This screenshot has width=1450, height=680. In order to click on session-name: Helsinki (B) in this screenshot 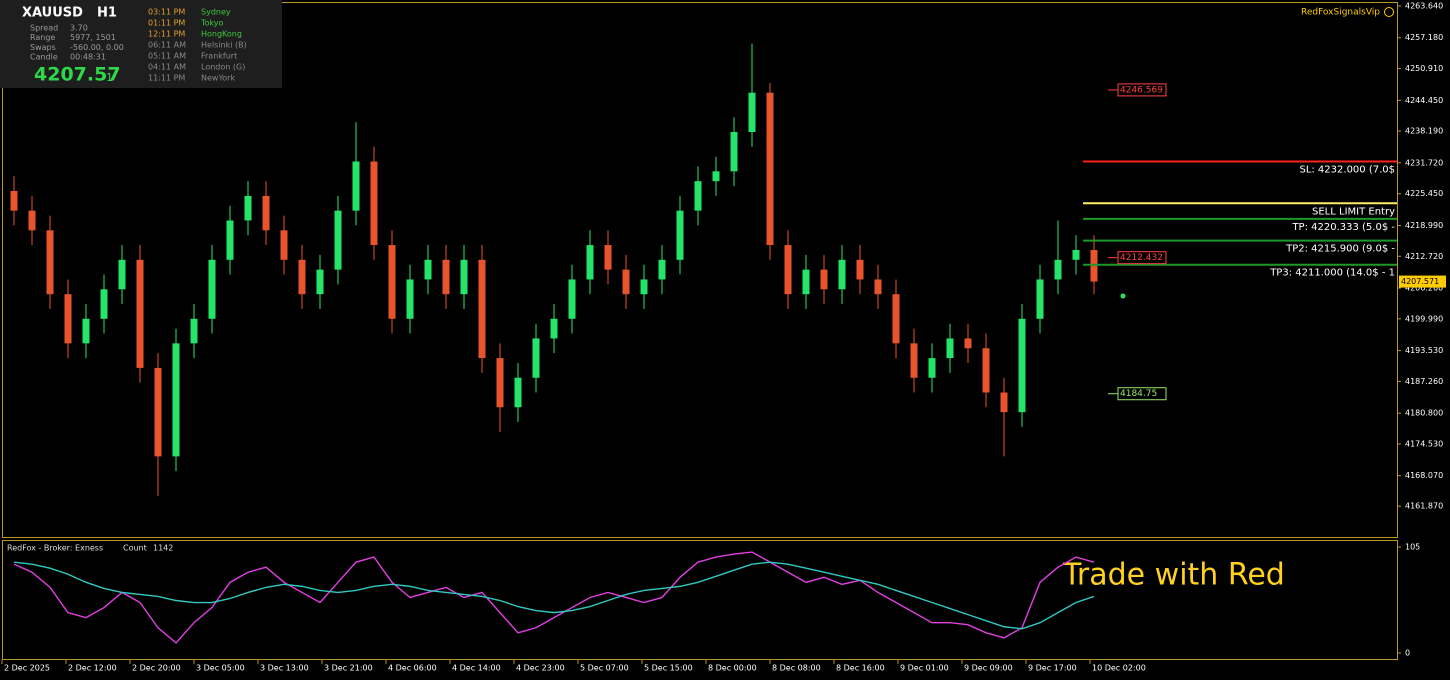, I will do `click(224, 45)`.